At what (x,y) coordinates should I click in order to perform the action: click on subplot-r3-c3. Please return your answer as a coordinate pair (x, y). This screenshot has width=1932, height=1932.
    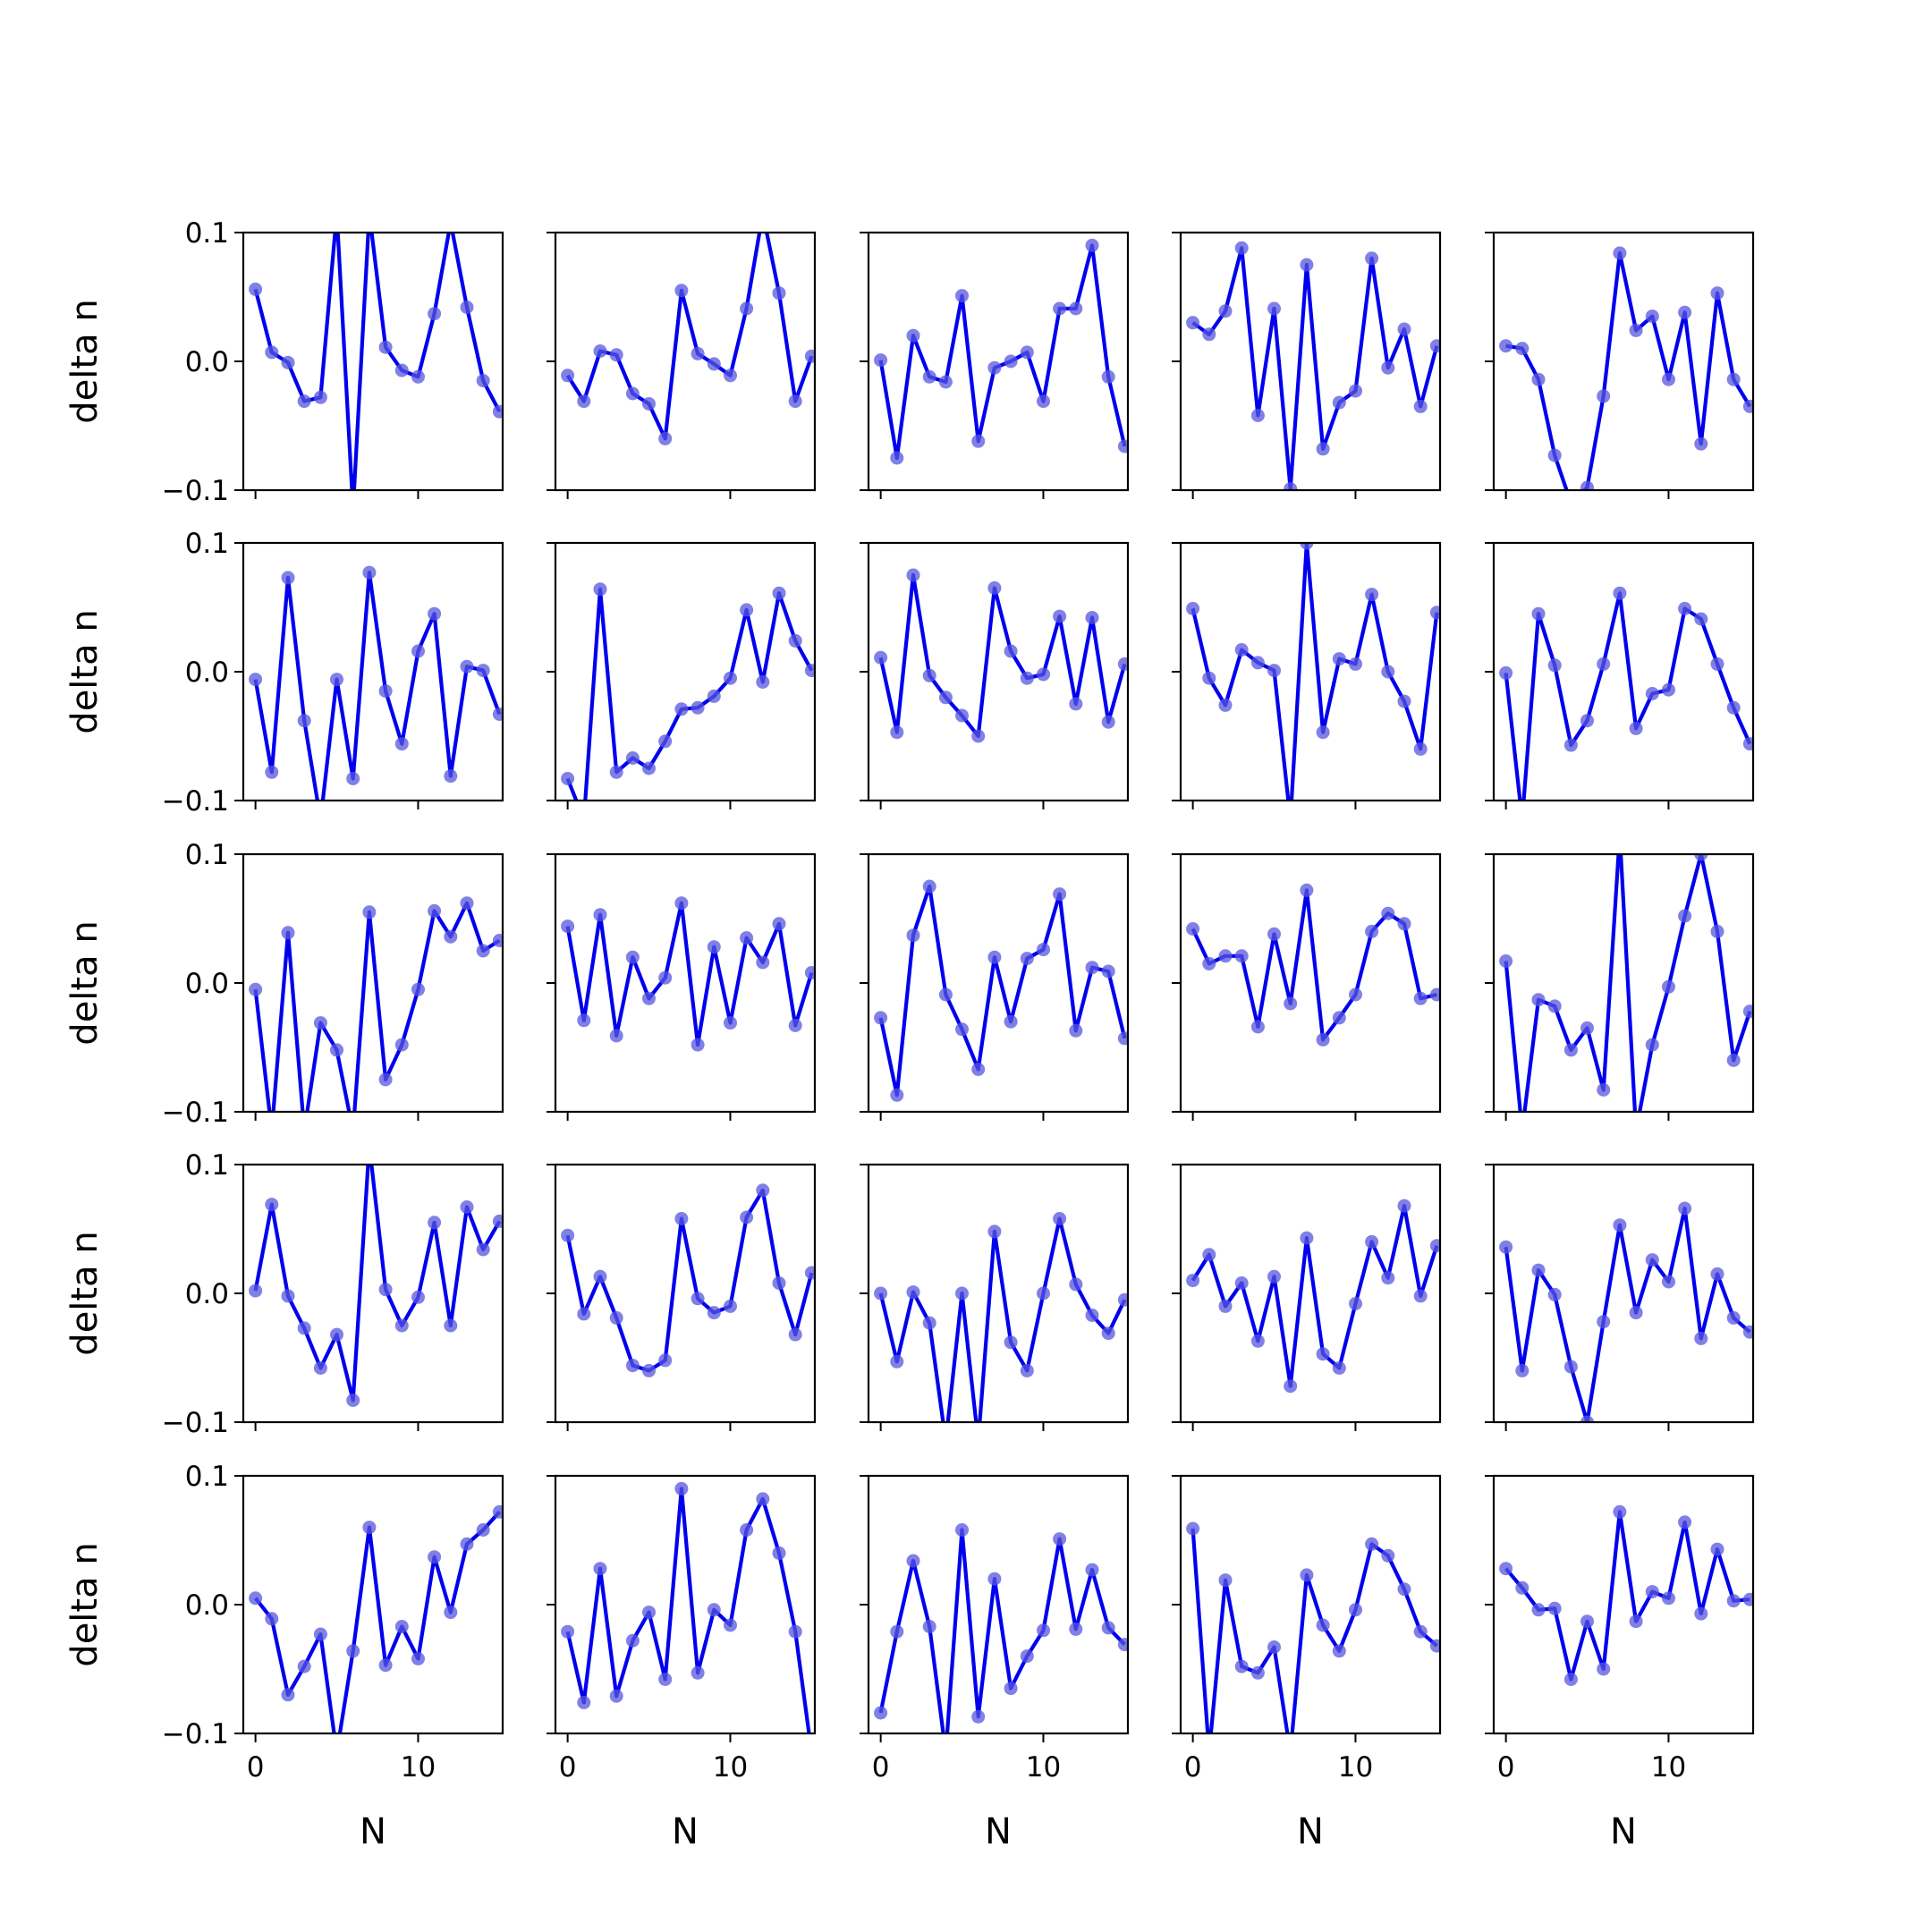
    Looking at the image, I should click on (995, 986).